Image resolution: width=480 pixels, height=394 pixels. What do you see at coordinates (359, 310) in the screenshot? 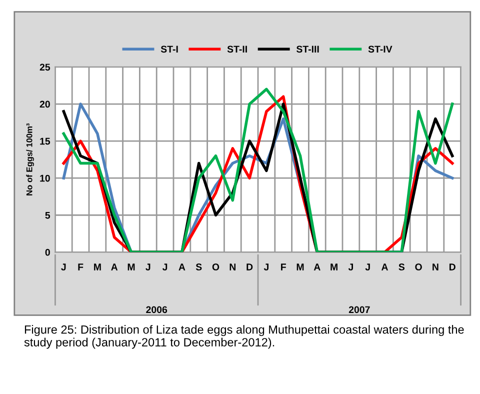
I see `text: 2007` at bounding box center [359, 310].